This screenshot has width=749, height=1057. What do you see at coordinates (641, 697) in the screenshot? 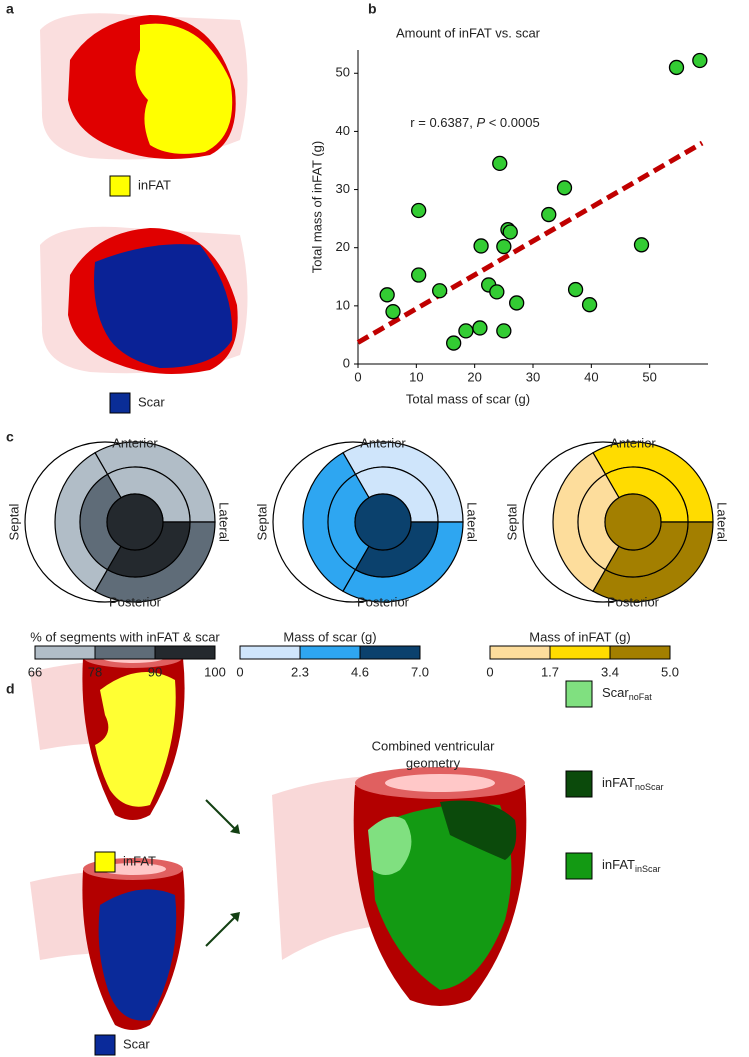
I see `legend-sub: noFat` at bounding box center [641, 697].